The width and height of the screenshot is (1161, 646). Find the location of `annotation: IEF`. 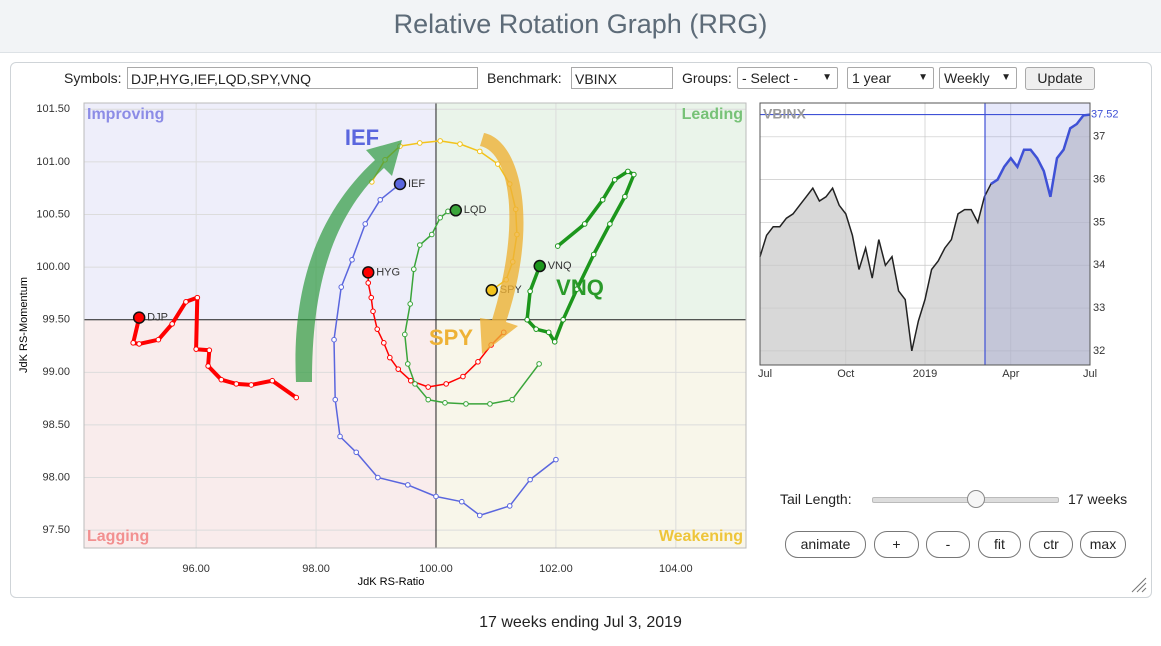

annotation: IEF is located at coordinates (362, 137).